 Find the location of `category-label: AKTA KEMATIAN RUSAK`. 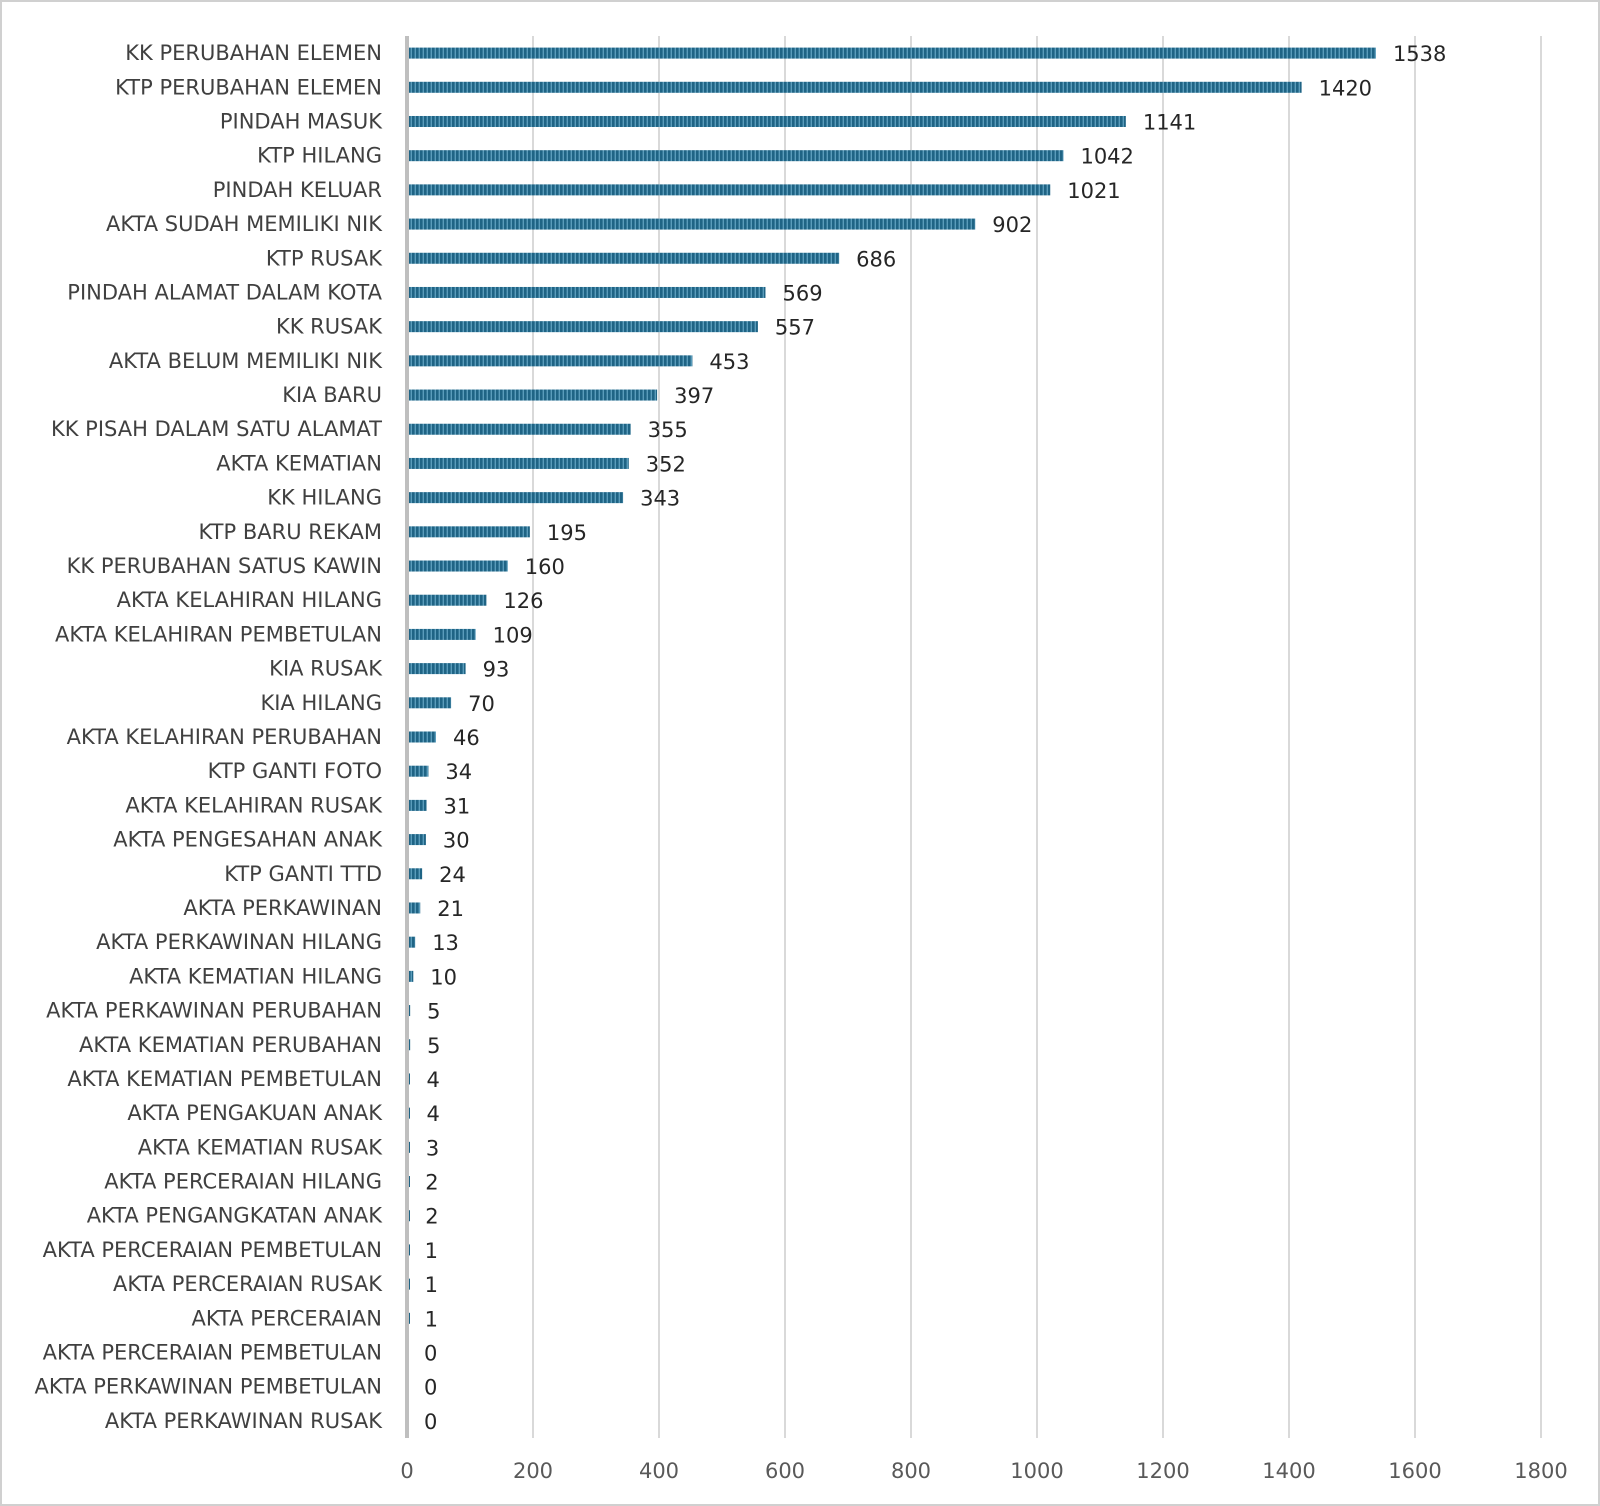

category-label: AKTA KEMATIAN RUSAK is located at coordinates (260, 1147).